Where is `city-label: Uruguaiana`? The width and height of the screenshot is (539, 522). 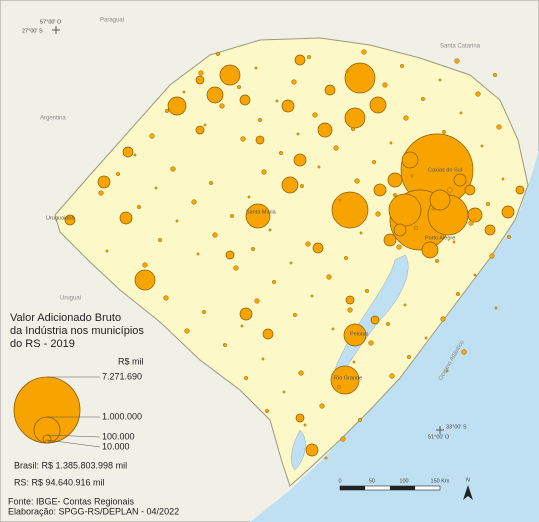
city-label: Uruguaiana is located at coordinates (60, 218).